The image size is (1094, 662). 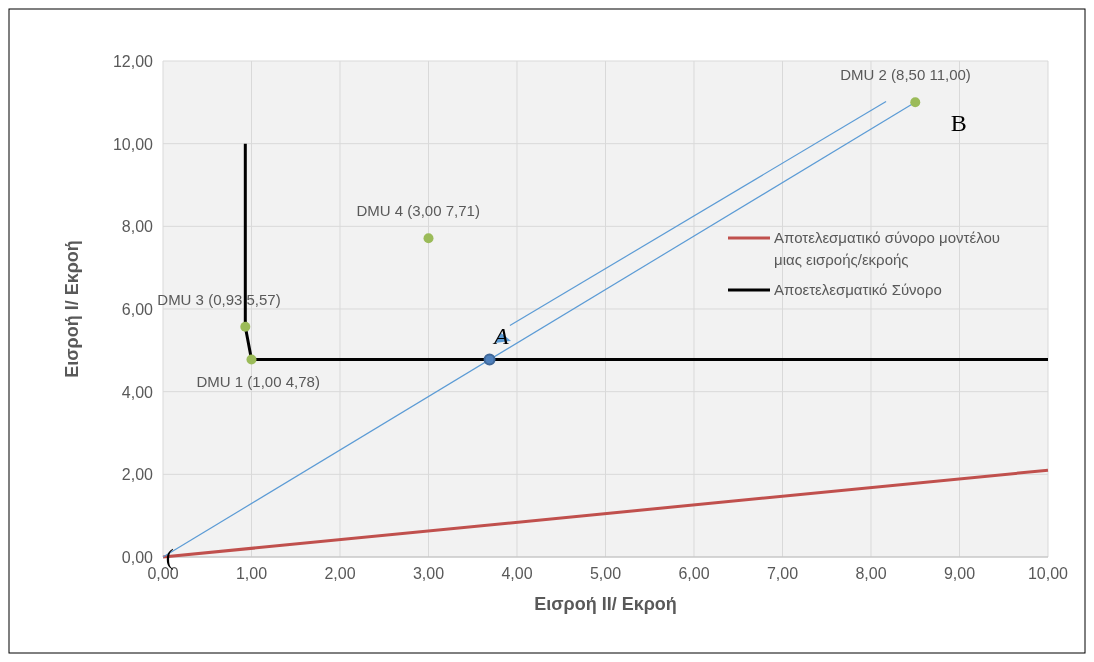 I want to click on x-tick-label: 7,00, so click(x=782, y=573).